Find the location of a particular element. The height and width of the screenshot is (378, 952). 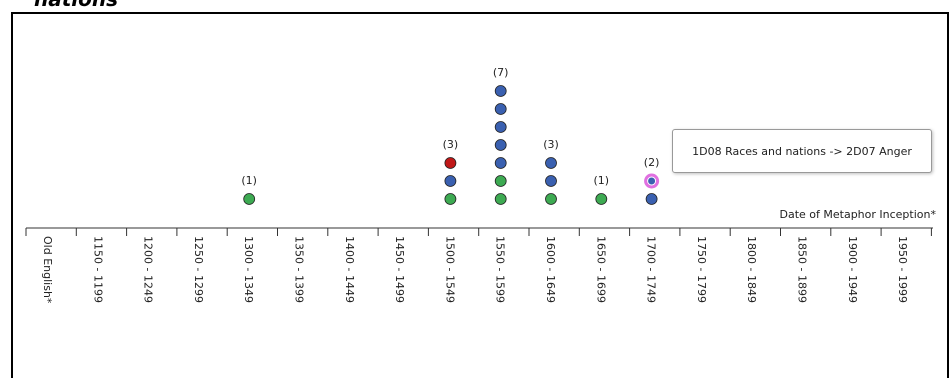

x-tick-label: 1900 - 1949 is located at coordinates (852, 269).